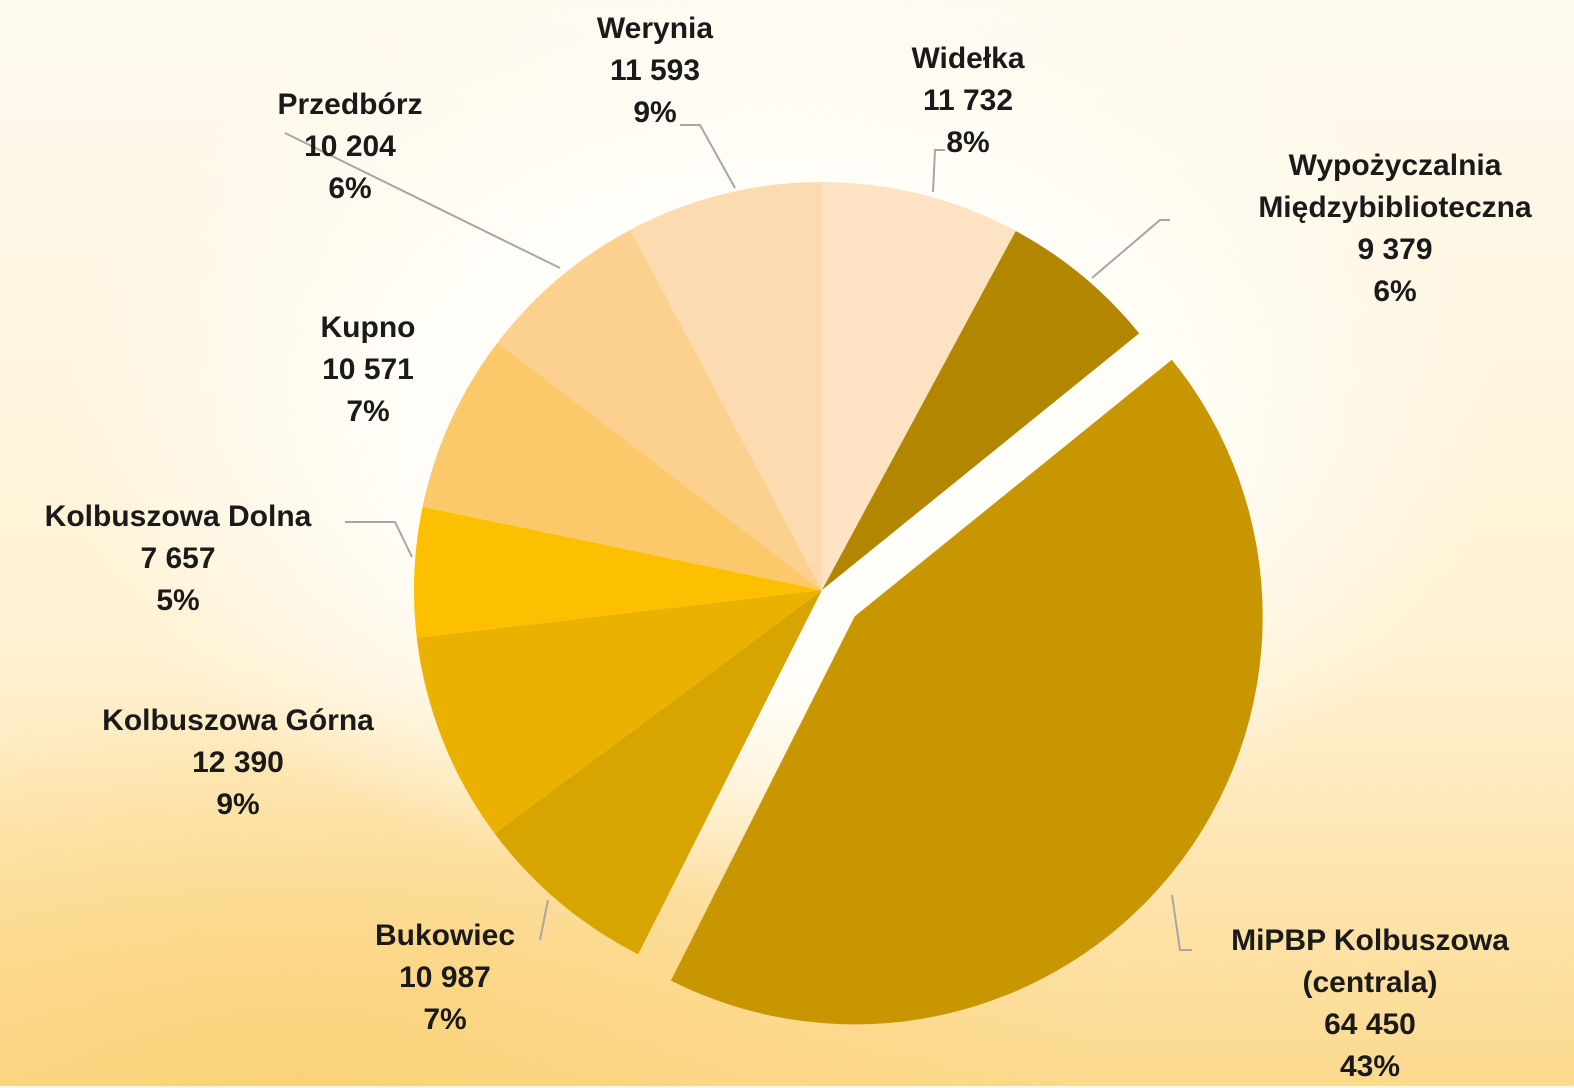 This screenshot has width=1574, height=1088. I want to click on label-line: 11 732, so click(968, 100).